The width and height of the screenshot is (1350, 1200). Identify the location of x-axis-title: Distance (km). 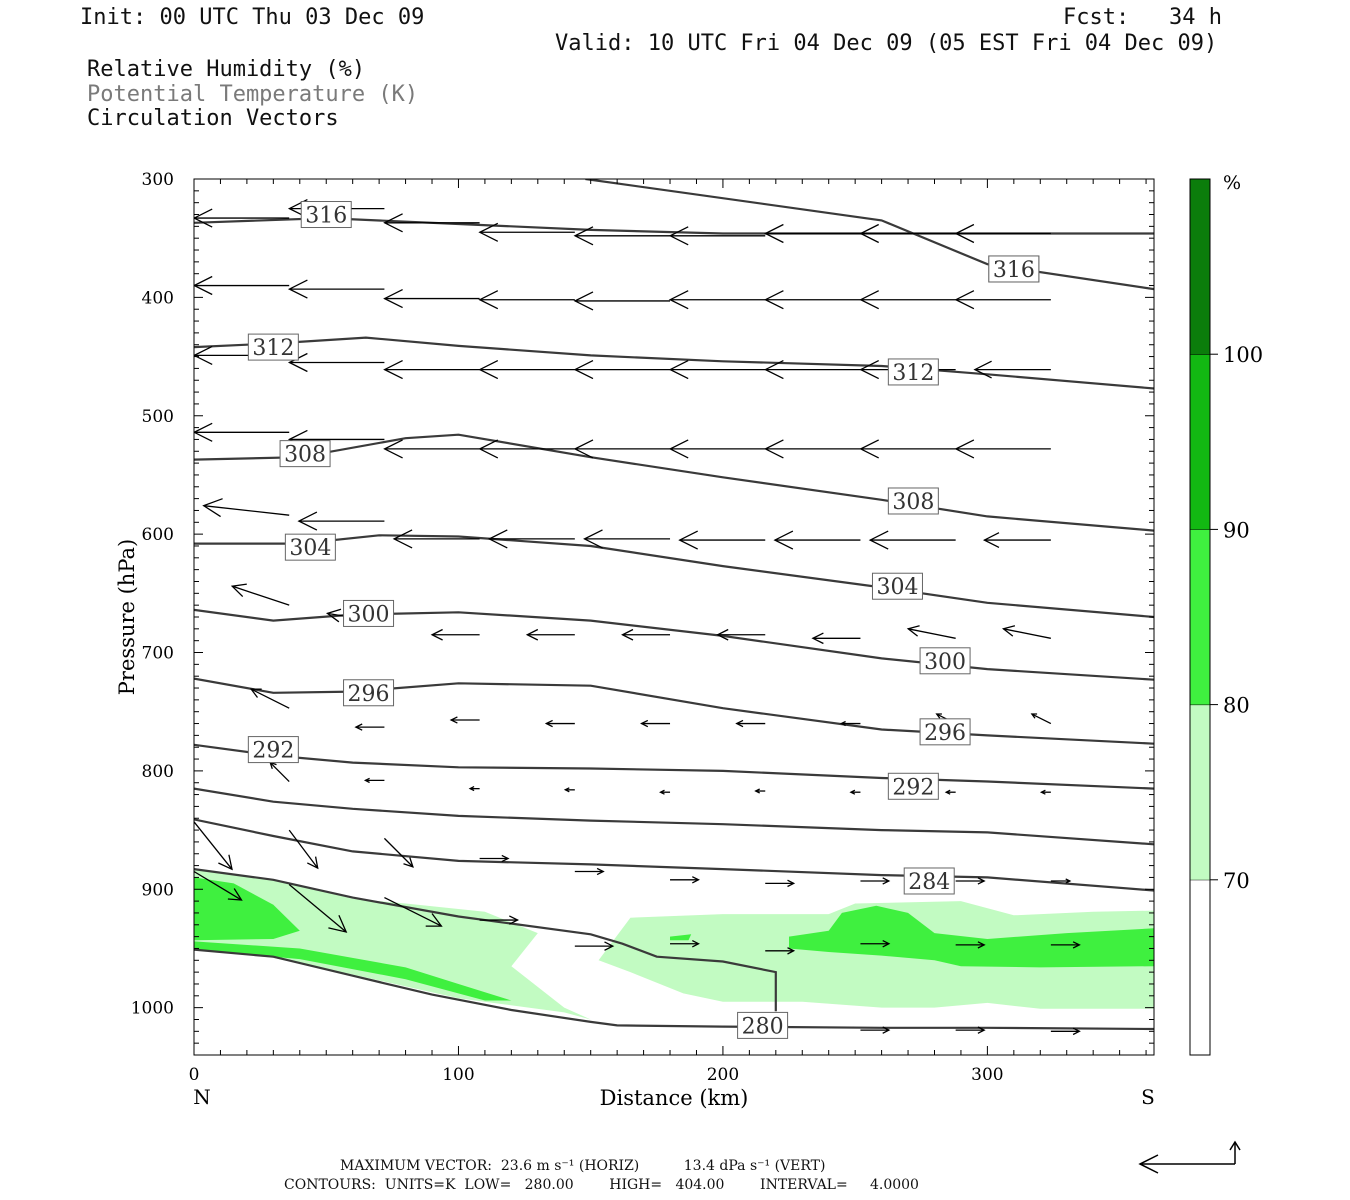
(674, 1098).